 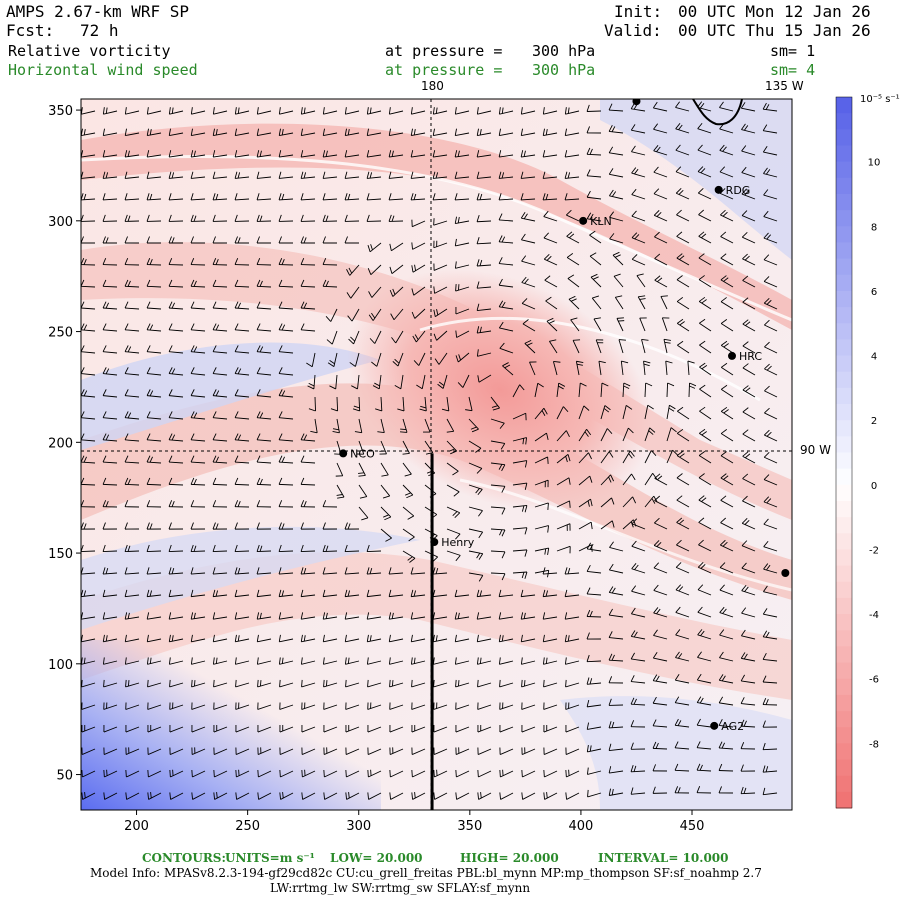 I want to click on coastline, so click(x=717, y=112).